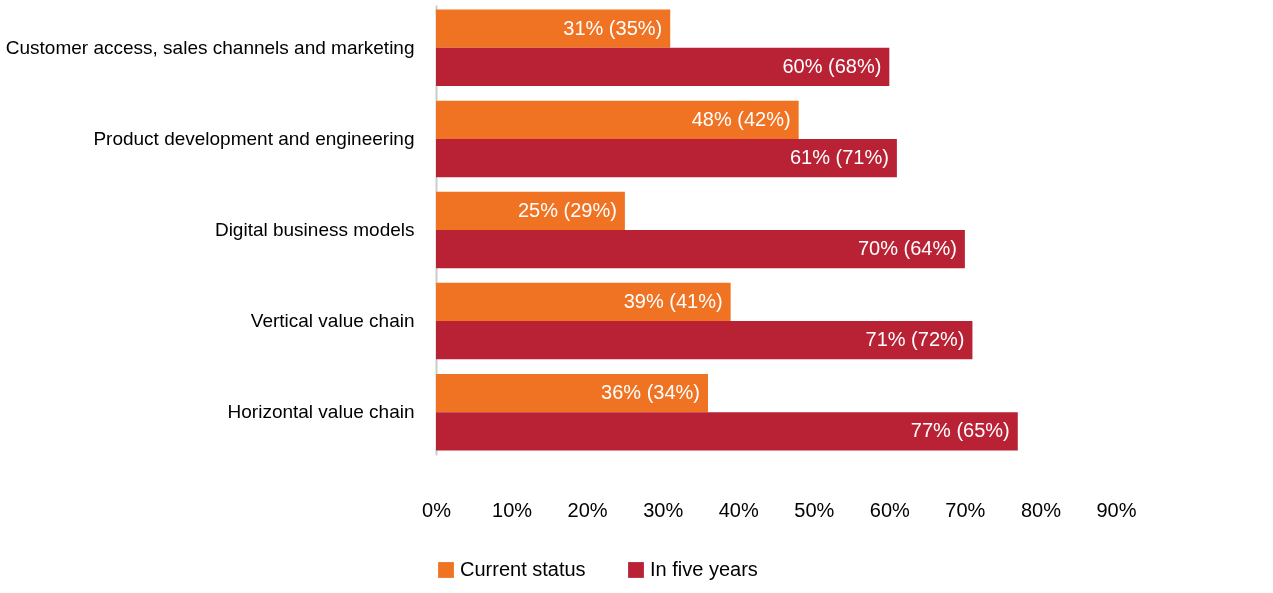  Describe the element at coordinates (907, 248) in the screenshot. I see `data-label: 70% (64%)` at that location.